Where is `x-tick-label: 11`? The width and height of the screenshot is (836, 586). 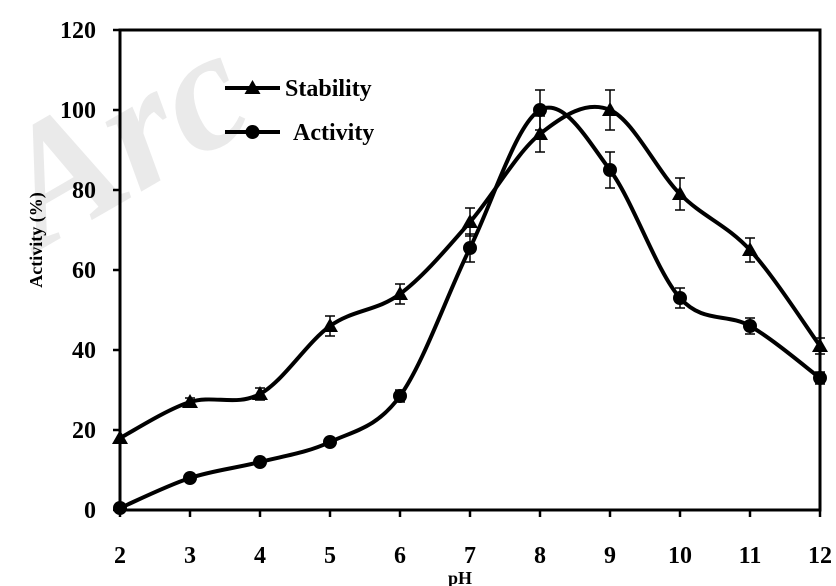
x-tick-label: 11 is located at coordinates (750, 556).